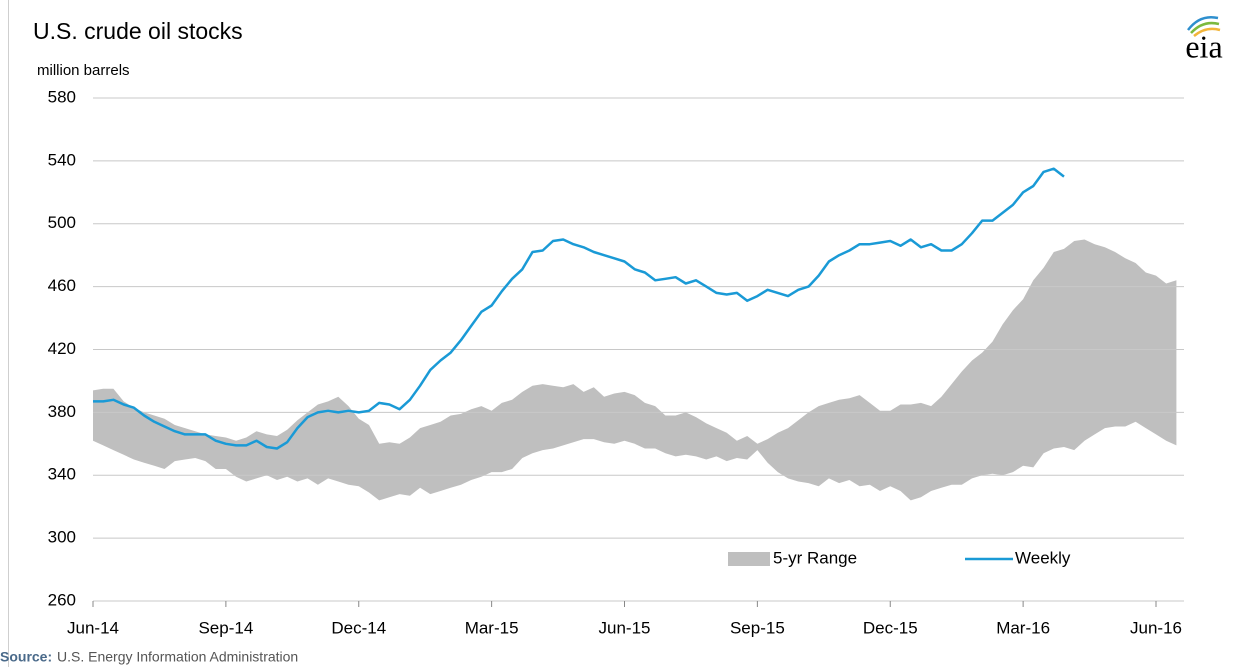  I want to click on logo-text: eia, so click(1203, 46).